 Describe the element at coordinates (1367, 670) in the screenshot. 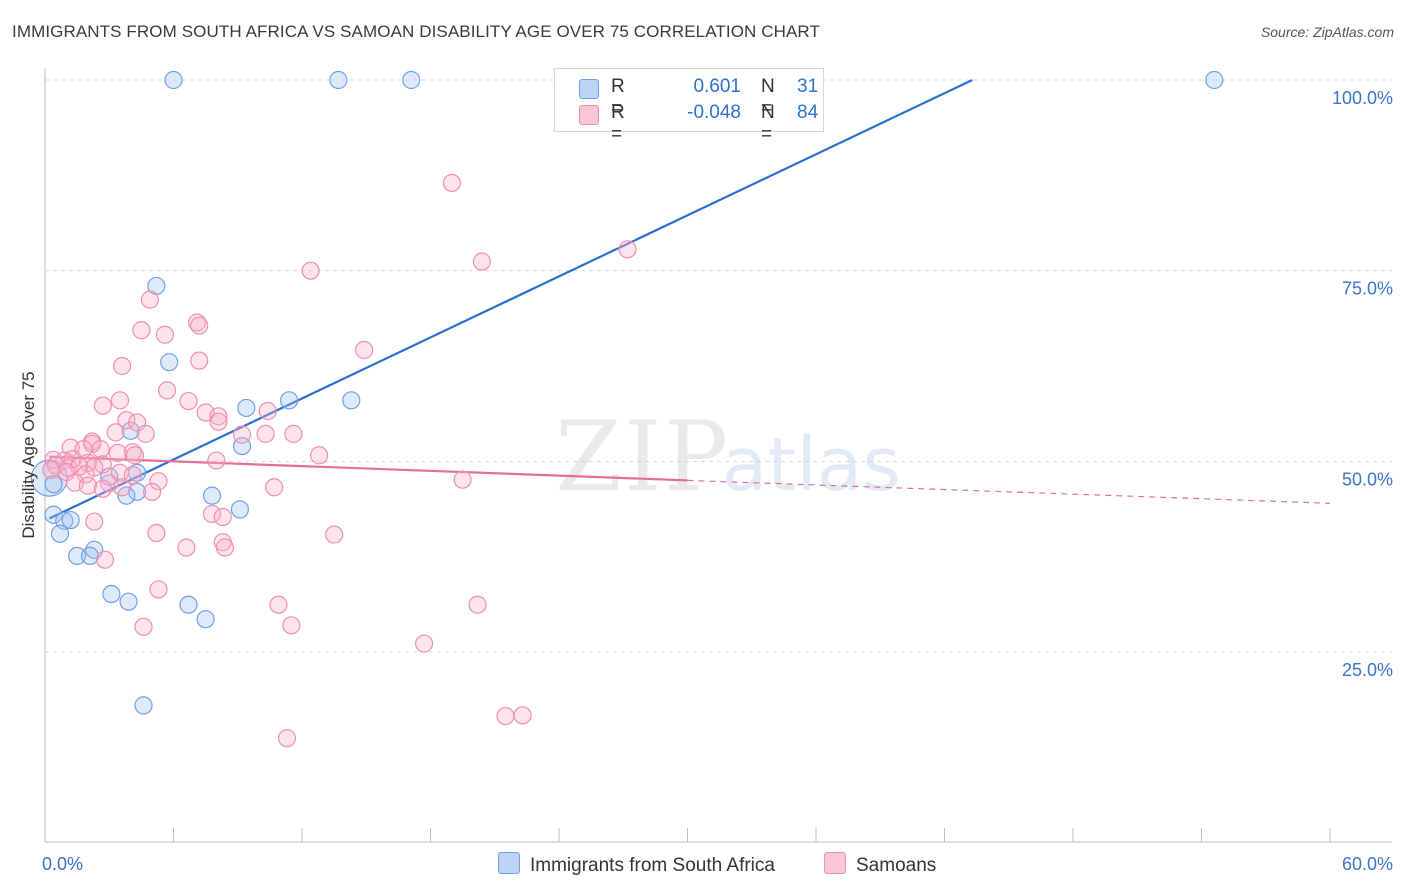

I see `y-tick-label: 25.0%` at that location.